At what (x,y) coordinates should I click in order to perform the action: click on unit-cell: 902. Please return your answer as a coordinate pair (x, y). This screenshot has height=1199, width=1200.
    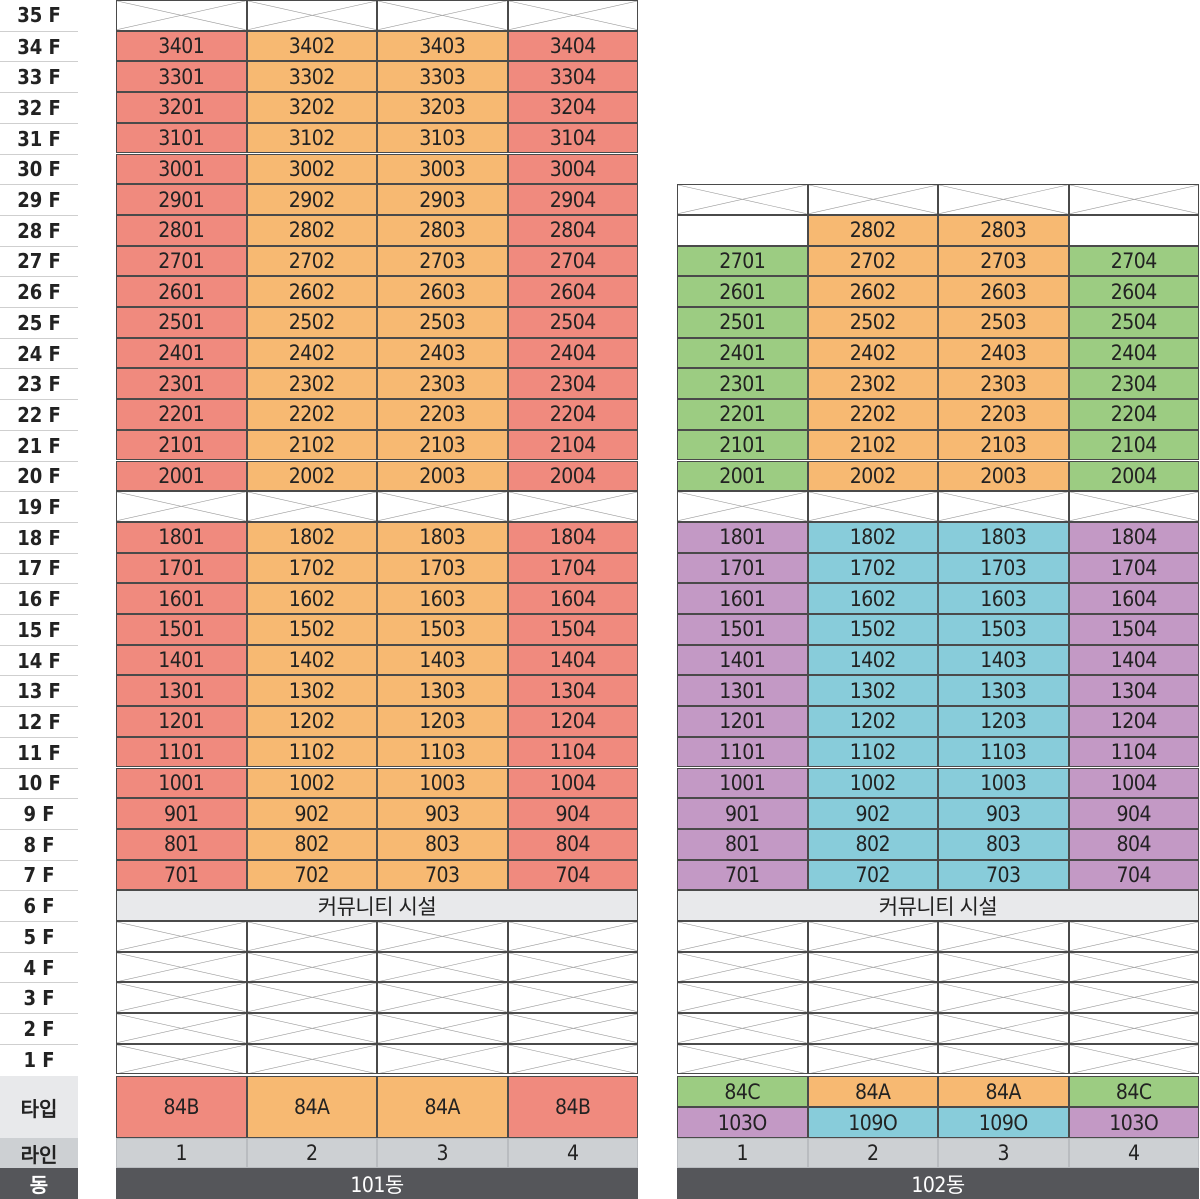
    Looking at the image, I should click on (311, 813).